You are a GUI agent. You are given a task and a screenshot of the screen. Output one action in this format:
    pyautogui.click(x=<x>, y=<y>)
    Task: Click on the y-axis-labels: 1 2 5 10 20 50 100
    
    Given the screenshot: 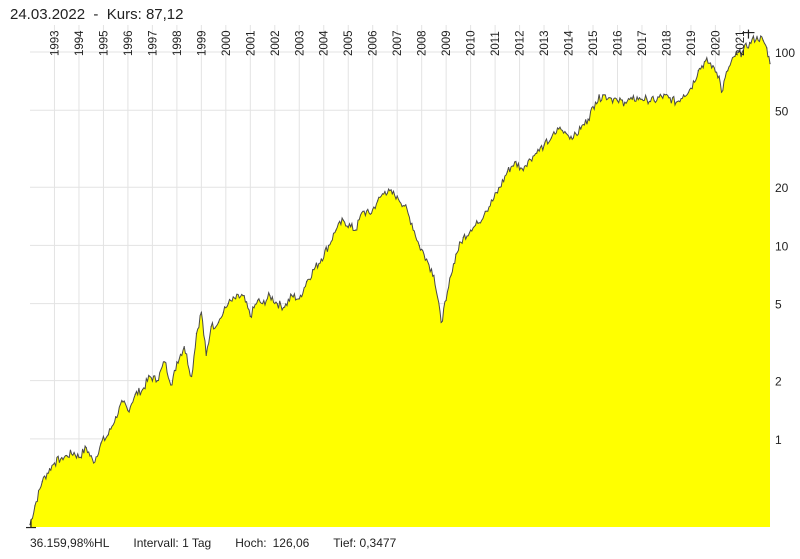 What is the action you would take?
    pyautogui.click(x=785, y=246)
    